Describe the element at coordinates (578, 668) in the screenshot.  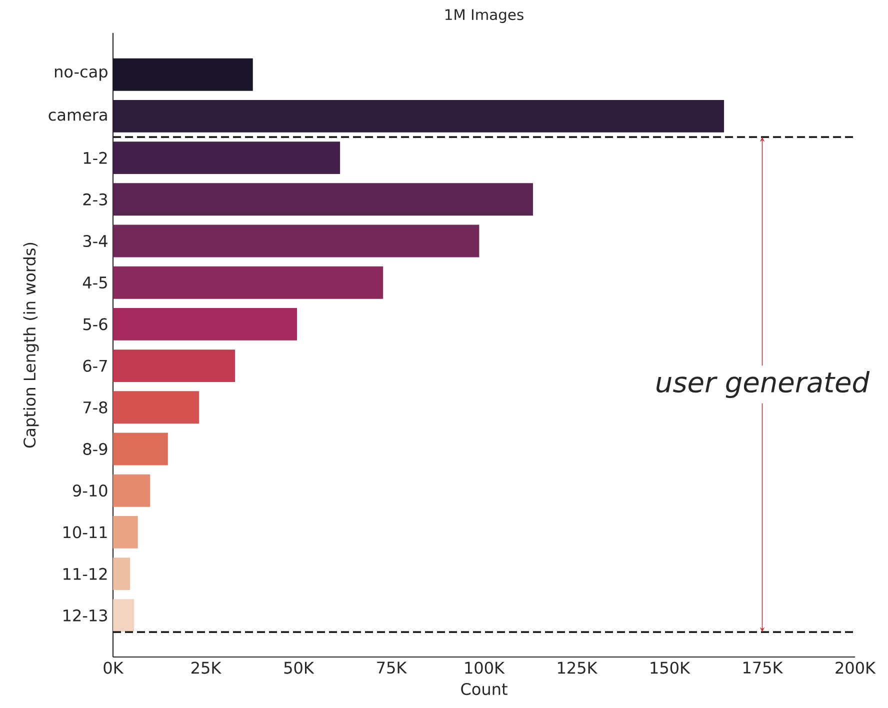
I see `x-tick-label: 125K` at that location.